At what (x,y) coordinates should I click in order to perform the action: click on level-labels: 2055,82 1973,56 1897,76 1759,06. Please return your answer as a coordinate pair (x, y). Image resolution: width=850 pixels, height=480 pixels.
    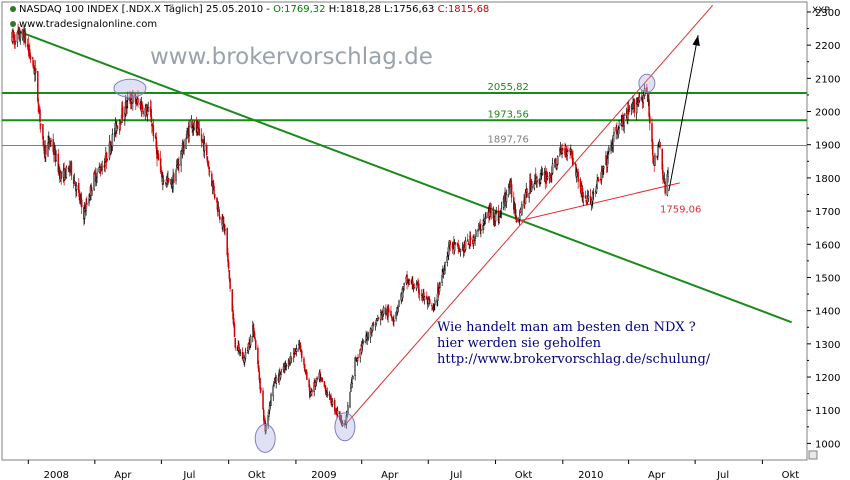
    Looking at the image, I should click on (594, 148).